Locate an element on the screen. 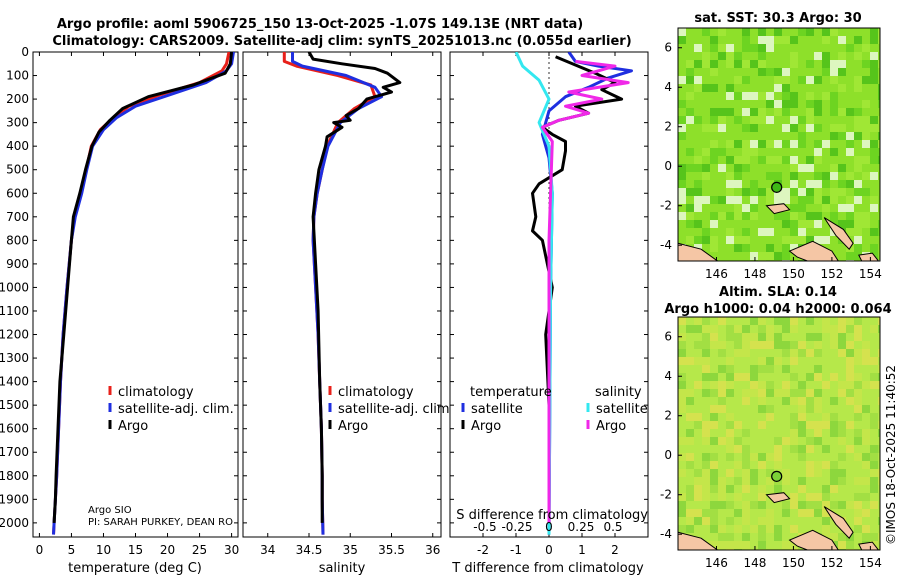  salinity-series-argo is located at coordinates (354, 287).